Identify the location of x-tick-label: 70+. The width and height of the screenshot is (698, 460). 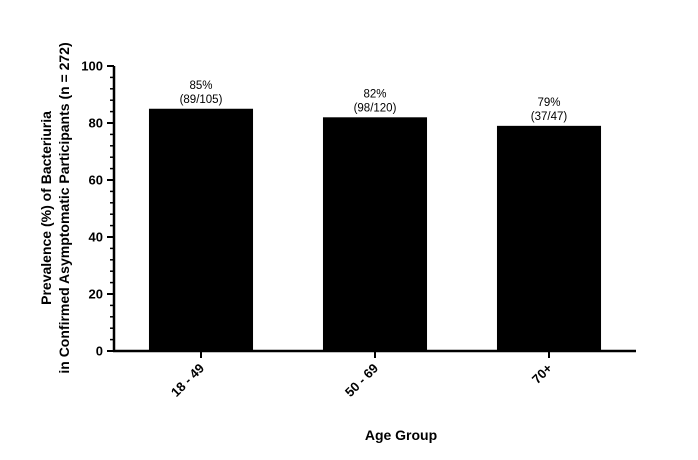
(542, 373).